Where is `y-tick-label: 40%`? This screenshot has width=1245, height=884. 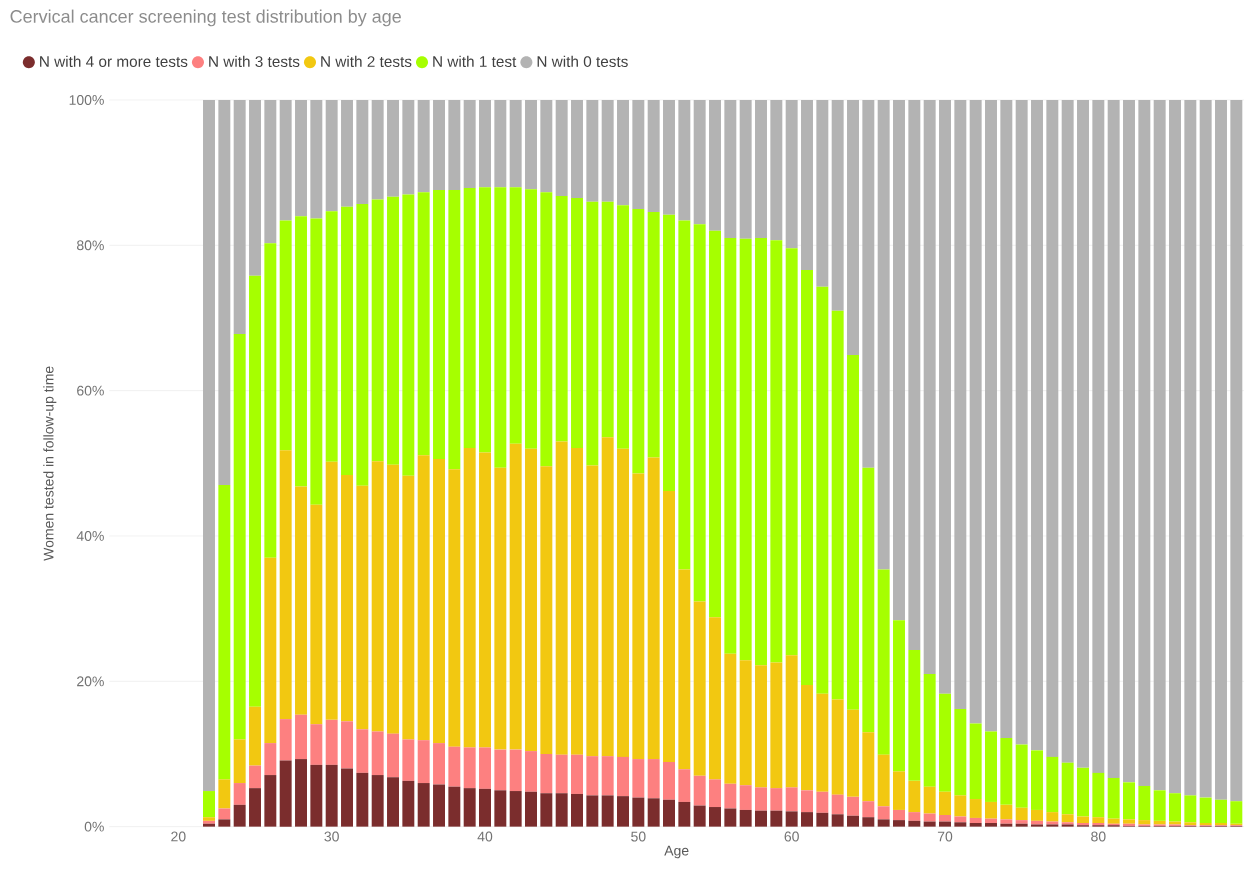 y-tick-label: 40% is located at coordinates (90, 536).